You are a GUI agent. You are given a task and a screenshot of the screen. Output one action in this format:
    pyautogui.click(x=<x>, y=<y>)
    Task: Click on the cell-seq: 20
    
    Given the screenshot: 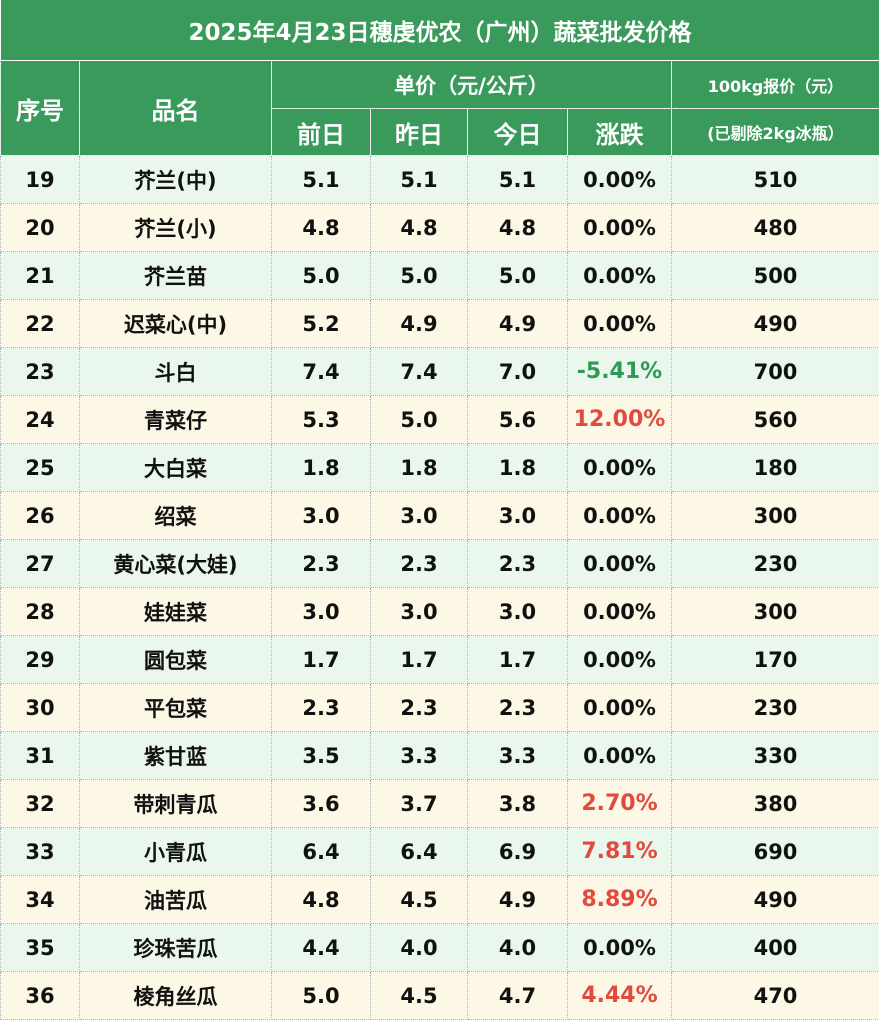 What is the action you would take?
    pyautogui.click(x=40, y=227)
    